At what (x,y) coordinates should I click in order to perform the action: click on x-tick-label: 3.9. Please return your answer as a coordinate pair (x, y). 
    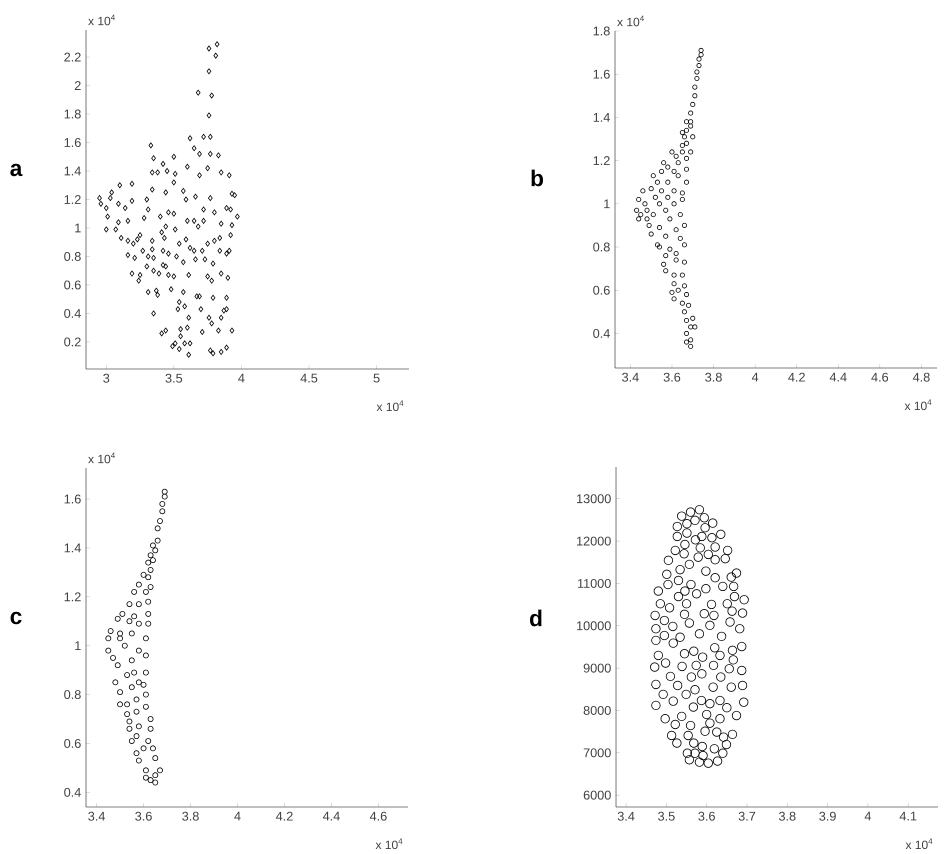
    Looking at the image, I should click on (827, 816).